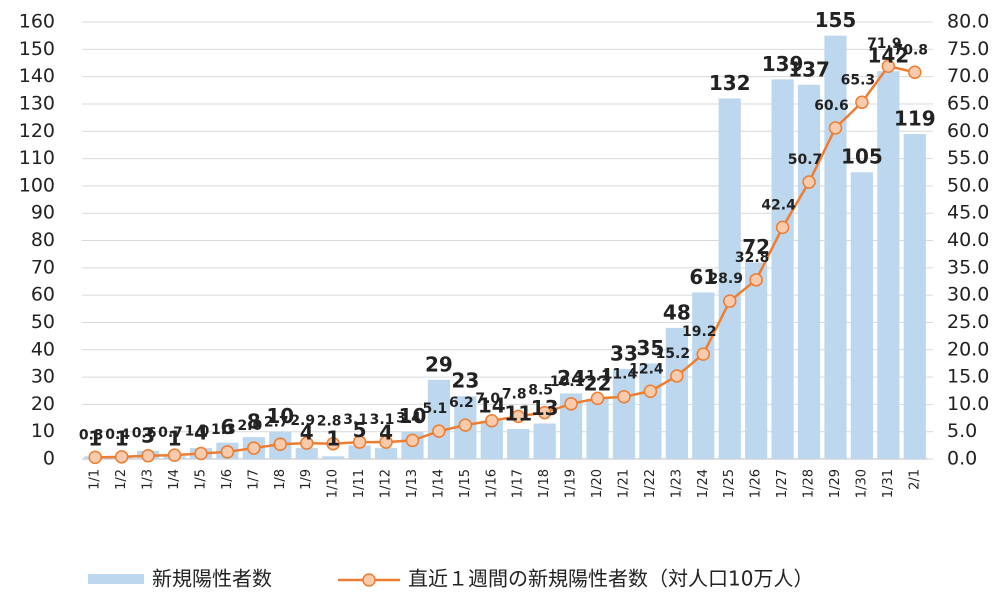 The width and height of the screenshot is (1008, 596). Describe the element at coordinates (37, 49) in the screenshot. I see `y-tick-label: 150` at that location.